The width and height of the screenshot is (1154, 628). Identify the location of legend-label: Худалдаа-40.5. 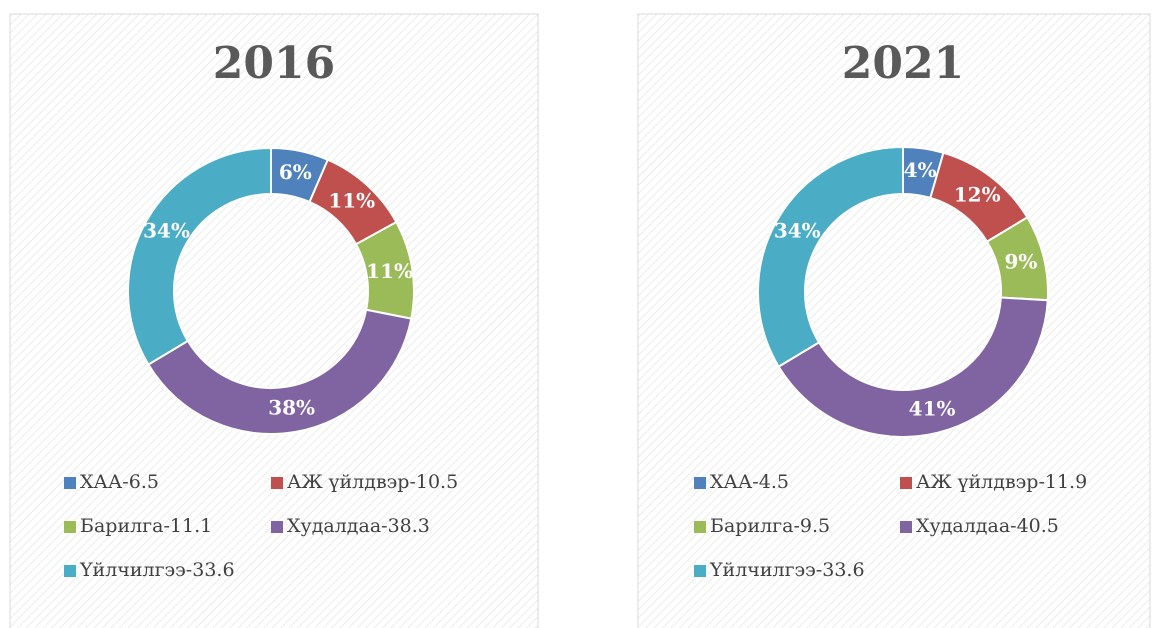
(987, 526).